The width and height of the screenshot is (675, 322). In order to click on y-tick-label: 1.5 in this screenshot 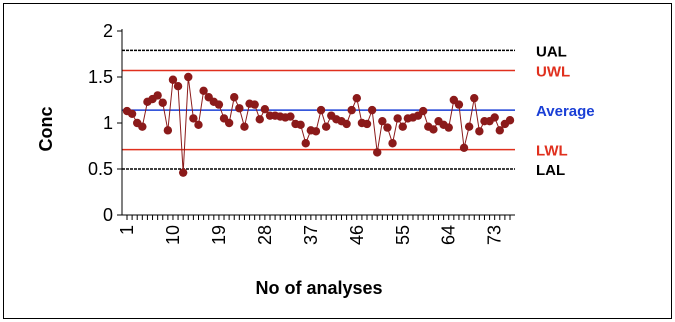, I will do `click(100, 77)`.